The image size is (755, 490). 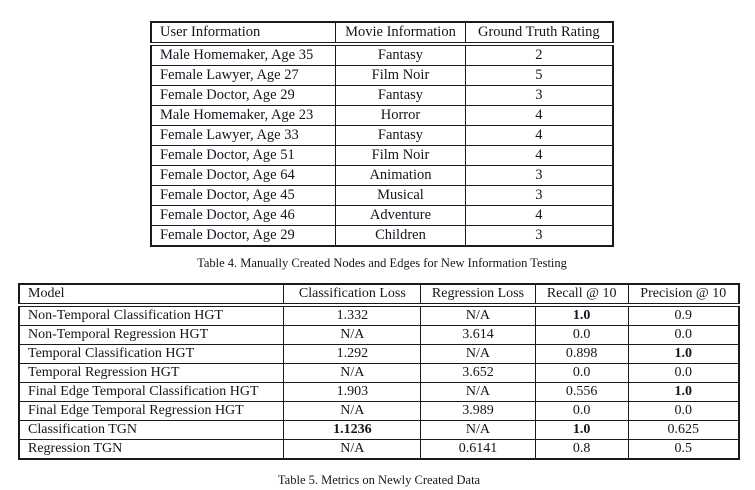 I want to click on table5-caption: Table 5. Metrics on Newly Created Data, so click(x=379, y=480).